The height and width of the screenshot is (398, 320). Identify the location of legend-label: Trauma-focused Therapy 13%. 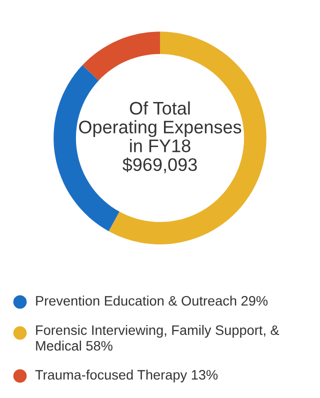
(126, 376).